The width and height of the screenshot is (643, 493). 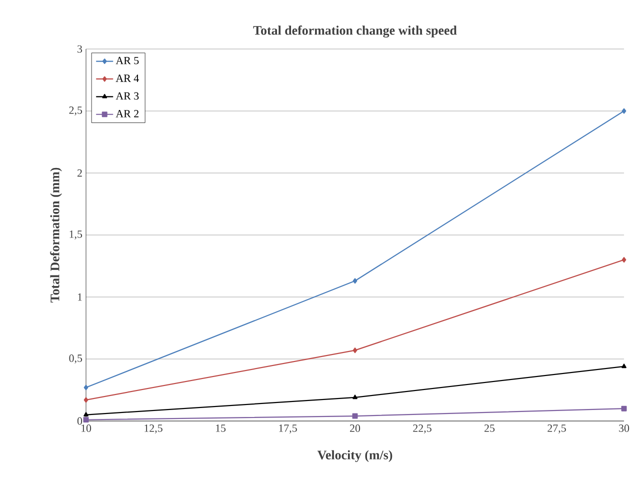 I want to click on legend-label: AR 5, so click(x=127, y=60).